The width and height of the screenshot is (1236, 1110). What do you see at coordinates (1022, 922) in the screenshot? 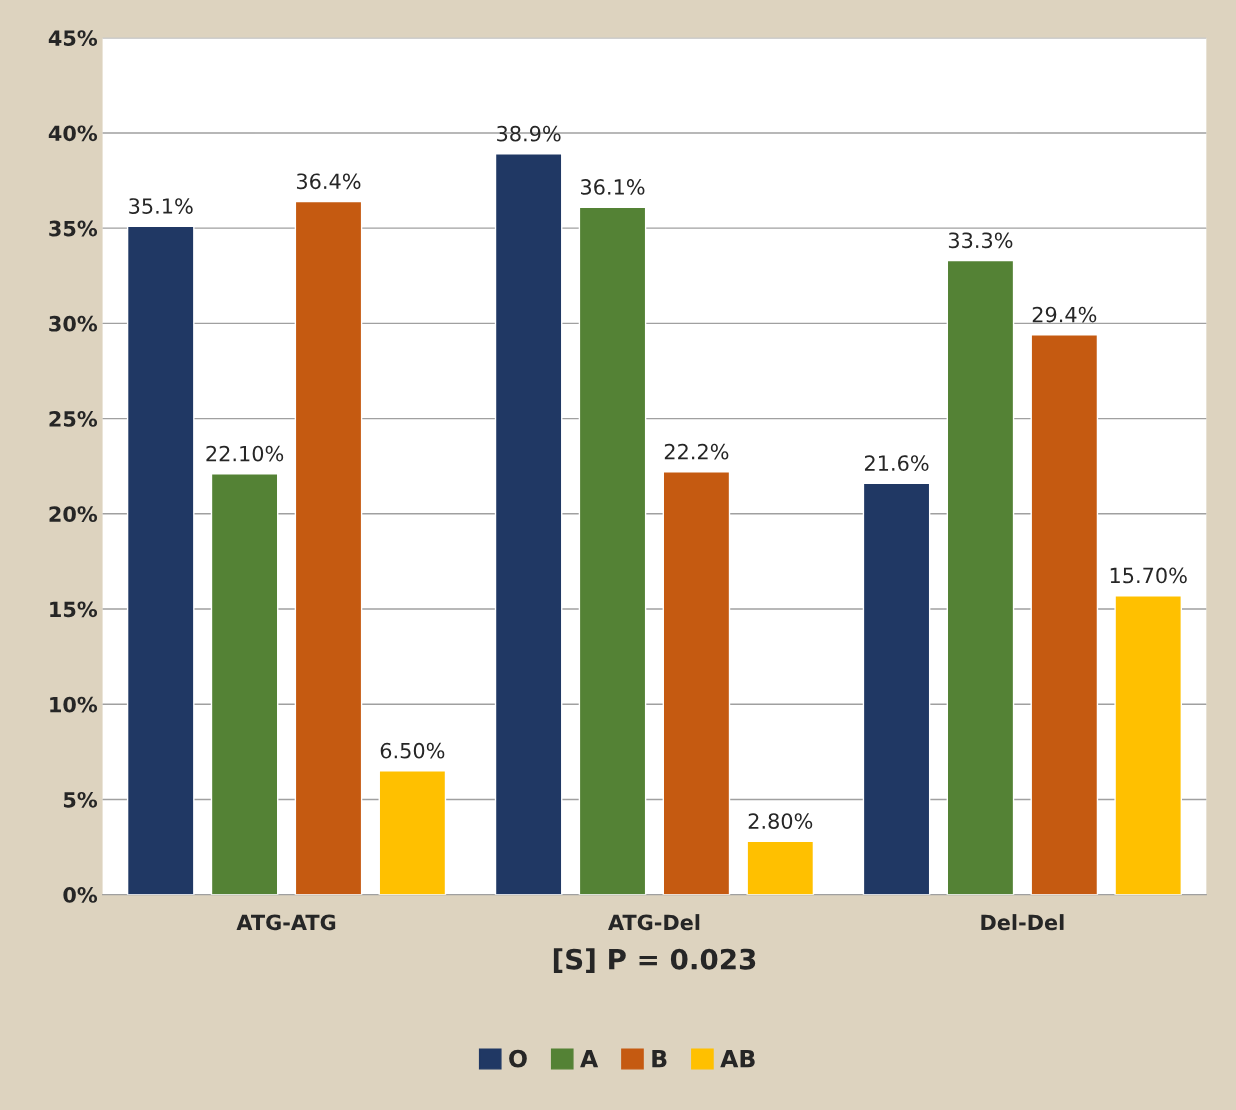
I see `x-tick-label: Del-Del` at bounding box center [1022, 922].